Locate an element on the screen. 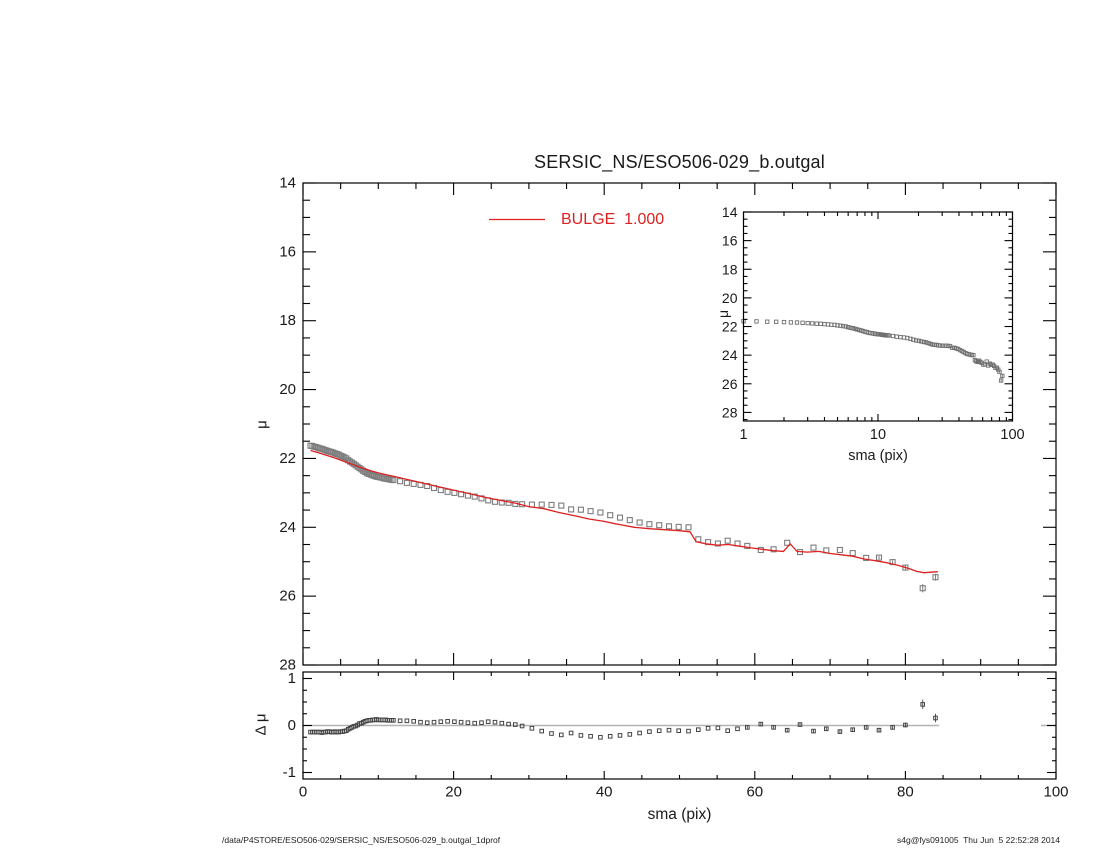  x-tick-label: 20 is located at coordinates (453, 792).